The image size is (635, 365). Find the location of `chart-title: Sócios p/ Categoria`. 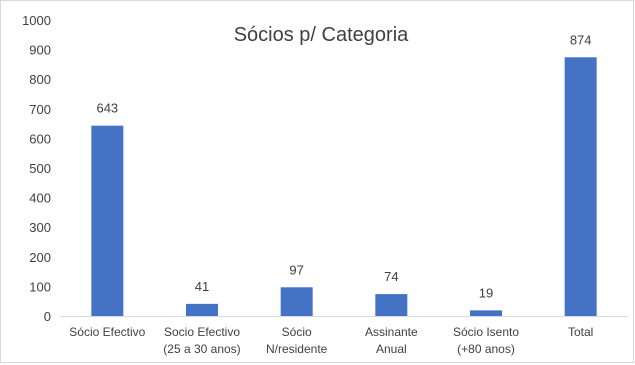

chart-title: Sócios p/ Categoria is located at coordinates (321, 35).